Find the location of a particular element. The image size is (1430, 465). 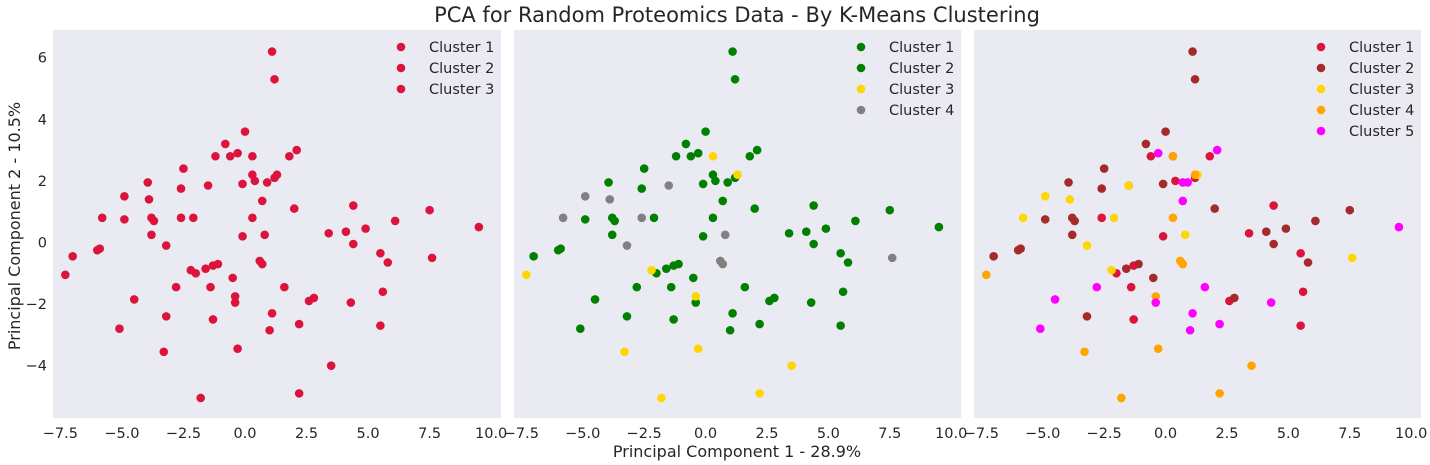

legend: Cluster 1 Cluster 2 Cluster 3 Cluster 4 is located at coordinates (905, 79).